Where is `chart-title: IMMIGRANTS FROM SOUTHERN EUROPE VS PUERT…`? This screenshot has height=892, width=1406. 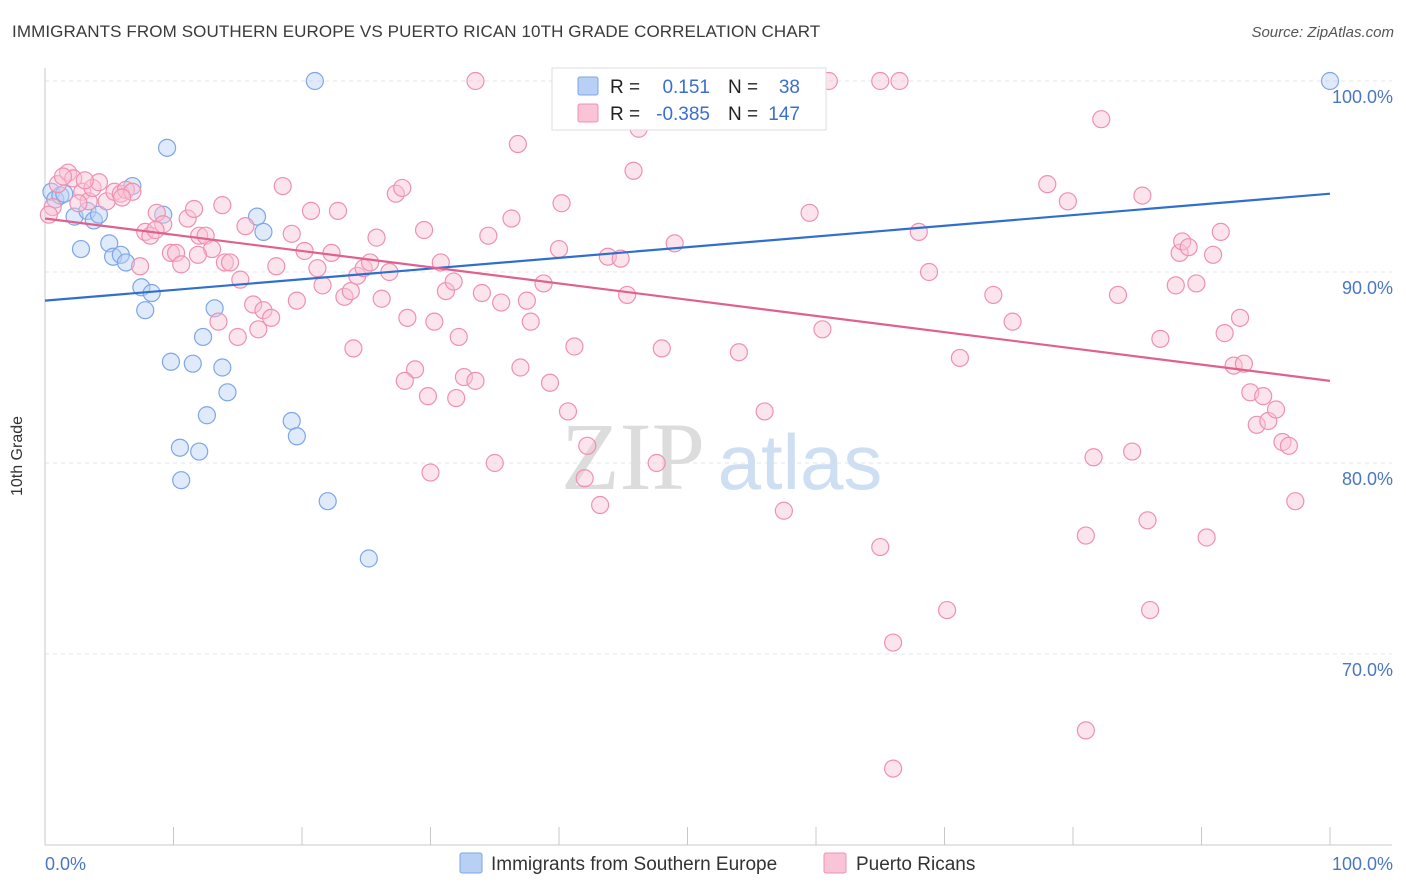 chart-title: IMMIGRANTS FROM SOUTHERN EUROPE VS PUERT… is located at coordinates (416, 31).